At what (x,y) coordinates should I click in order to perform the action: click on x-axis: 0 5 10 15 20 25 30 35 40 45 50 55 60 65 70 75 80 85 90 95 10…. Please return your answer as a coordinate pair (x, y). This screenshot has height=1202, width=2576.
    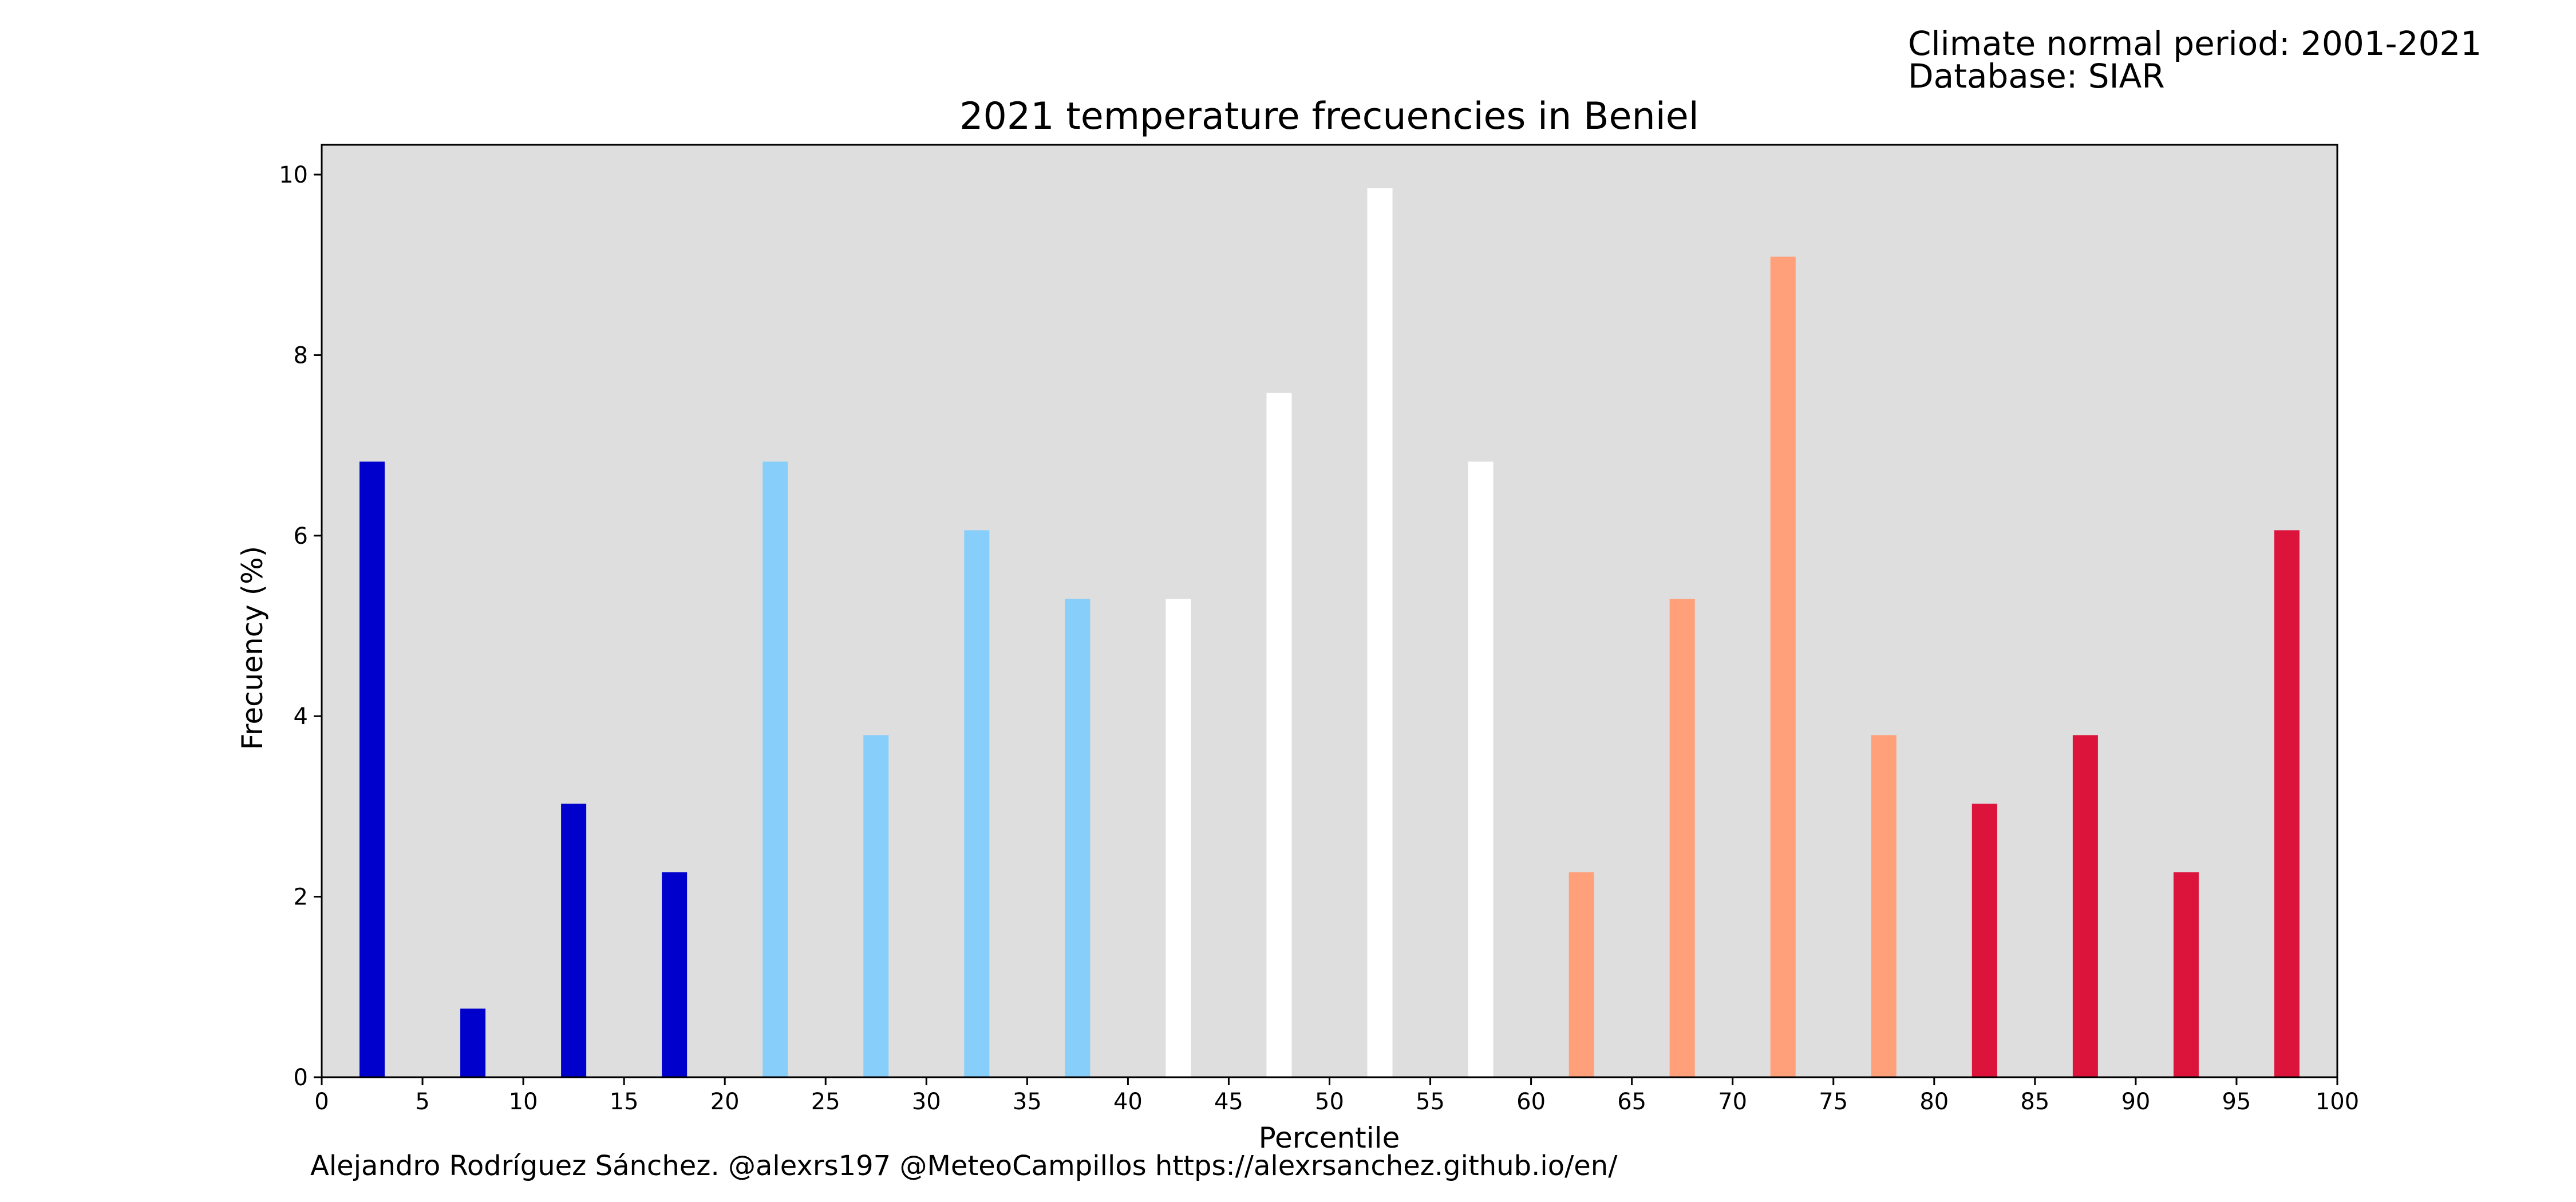
    Looking at the image, I should click on (1336, 1096).